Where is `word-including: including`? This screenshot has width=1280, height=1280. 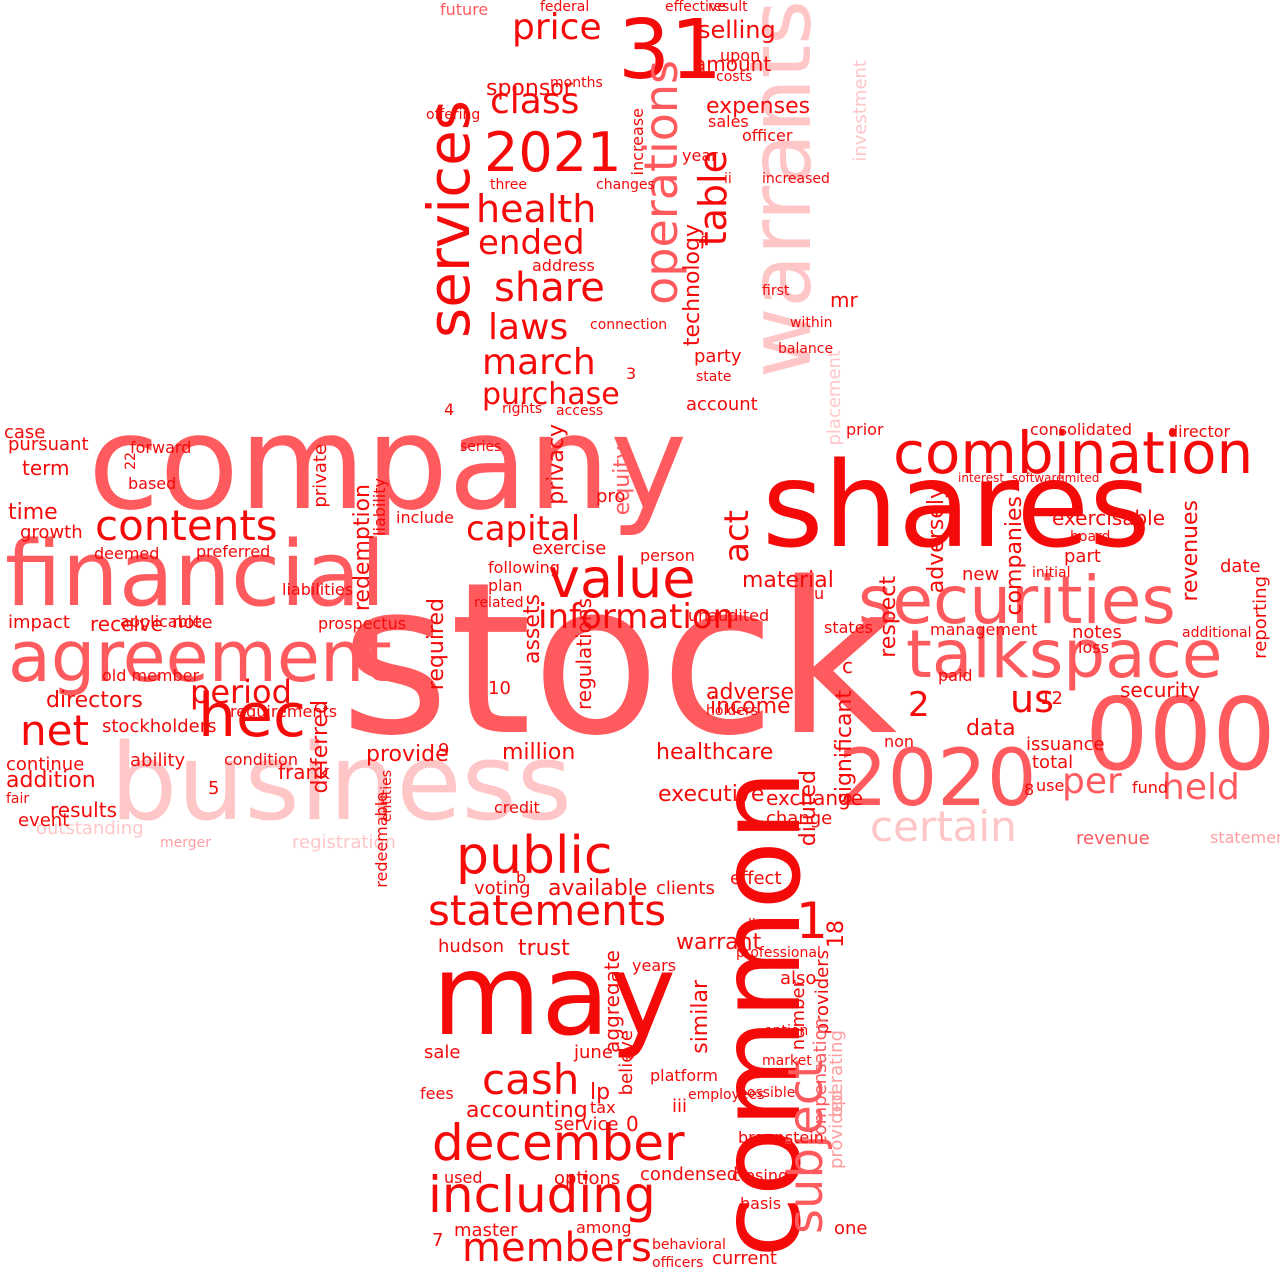
word-including: including is located at coordinates (542, 1195).